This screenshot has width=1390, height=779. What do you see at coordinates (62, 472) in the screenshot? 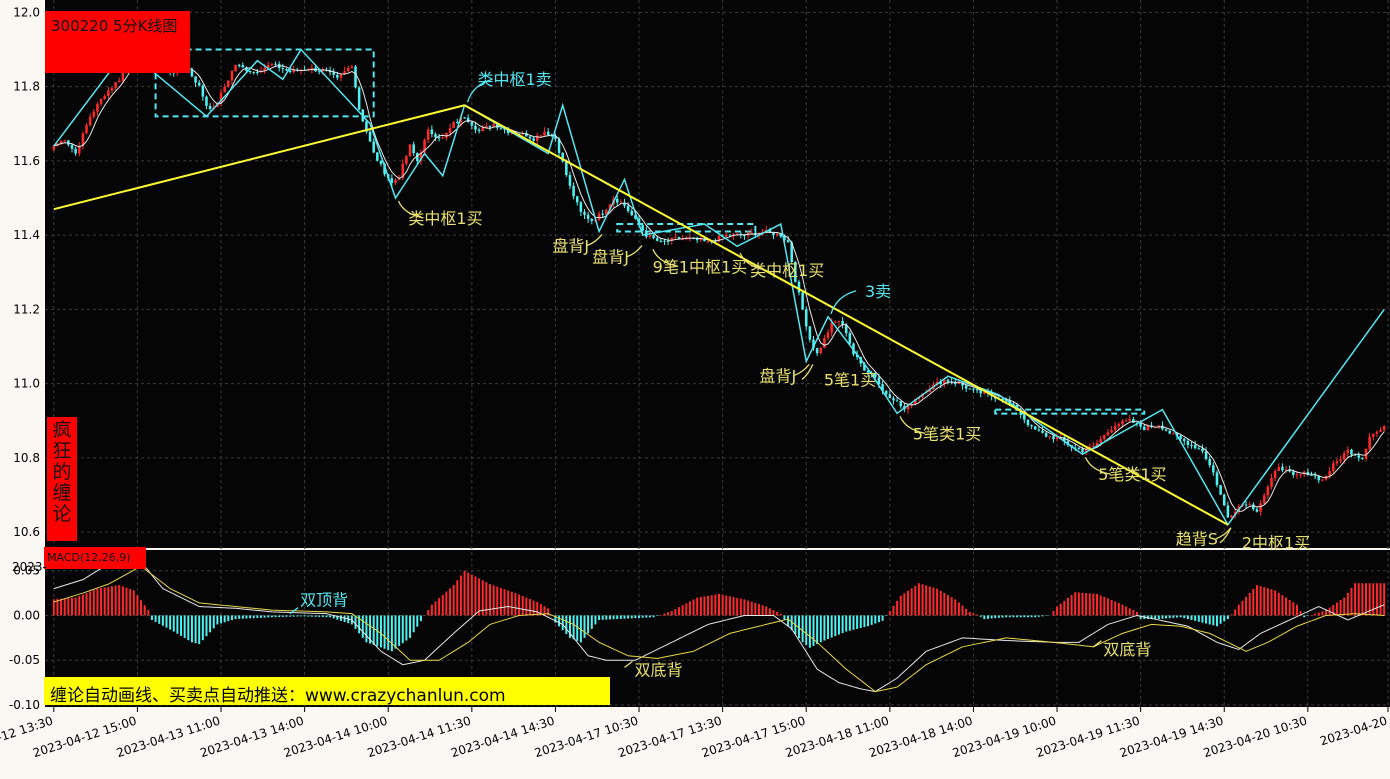
I see `side-label-char: 的` at bounding box center [62, 472].